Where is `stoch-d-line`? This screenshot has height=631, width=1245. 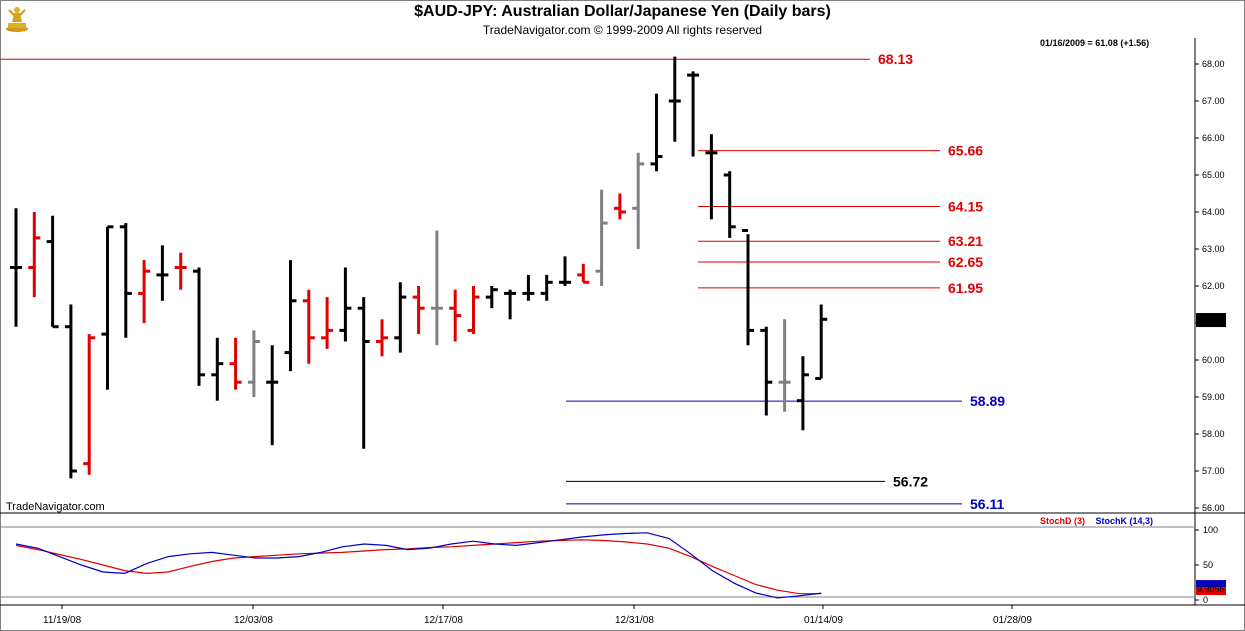 stoch-d-line is located at coordinates (418, 567).